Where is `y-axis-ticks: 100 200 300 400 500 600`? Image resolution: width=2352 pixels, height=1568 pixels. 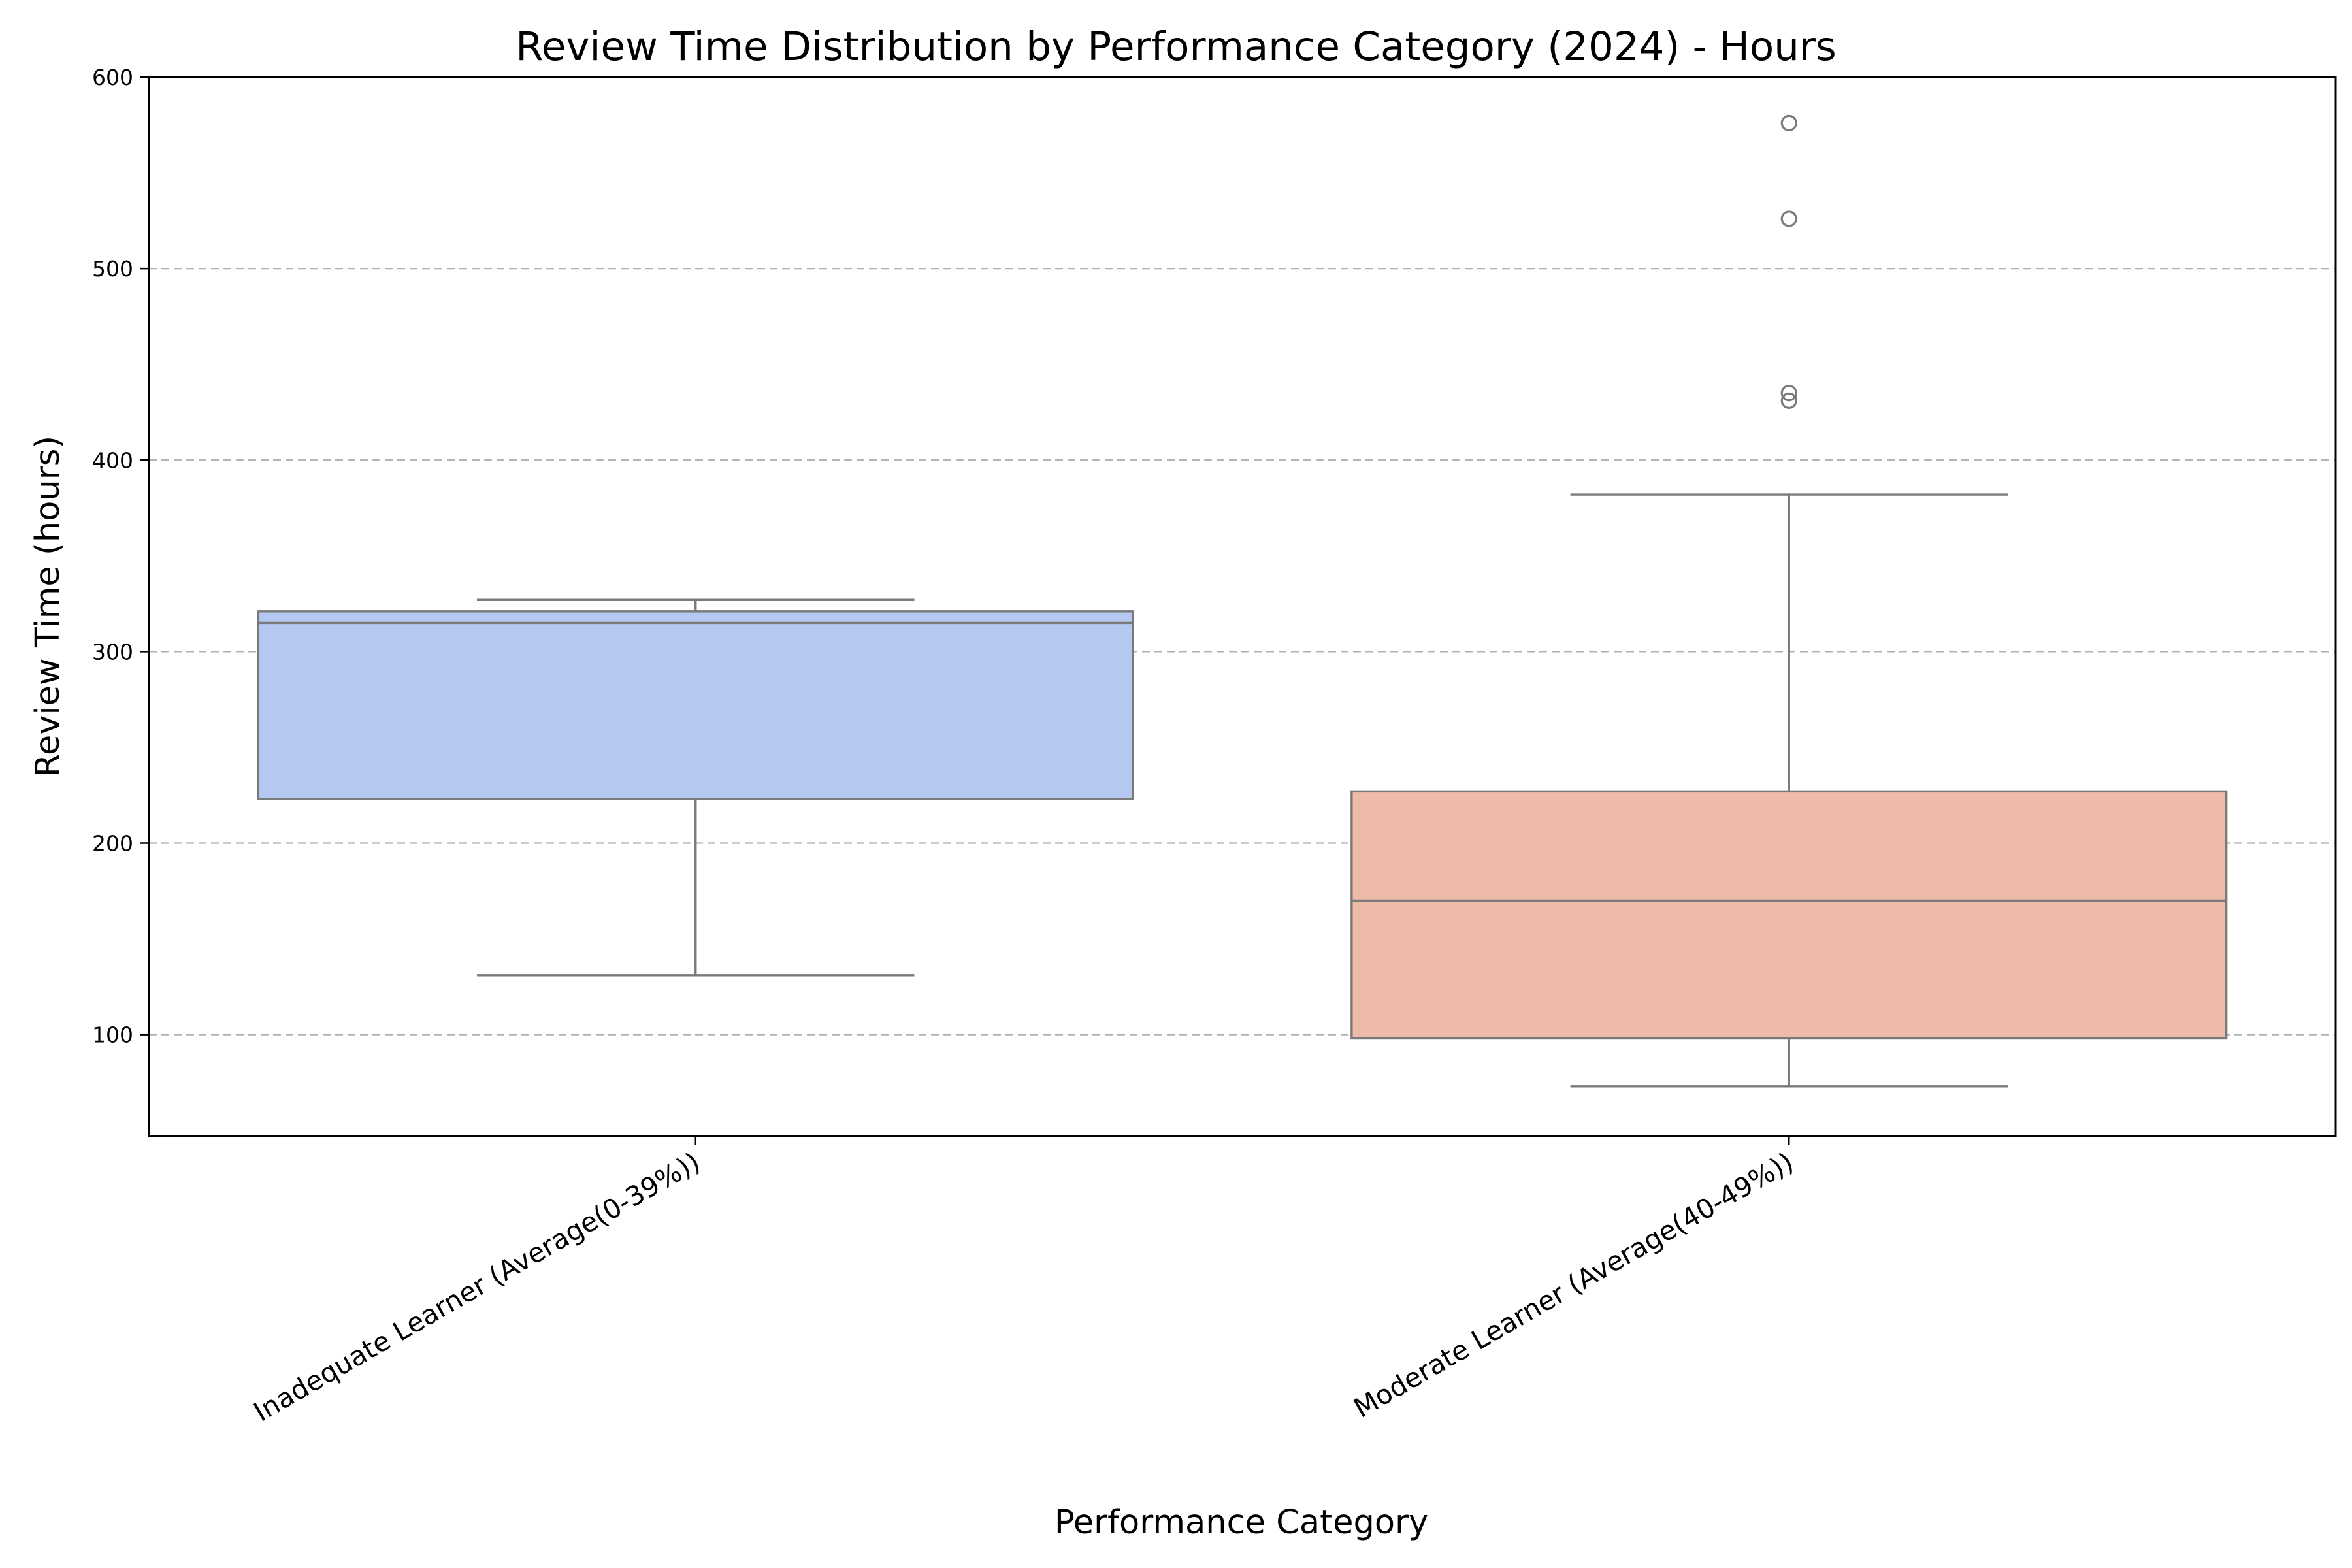
y-axis-ticks: 100 200 300 400 500 600 is located at coordinates (120, 556).